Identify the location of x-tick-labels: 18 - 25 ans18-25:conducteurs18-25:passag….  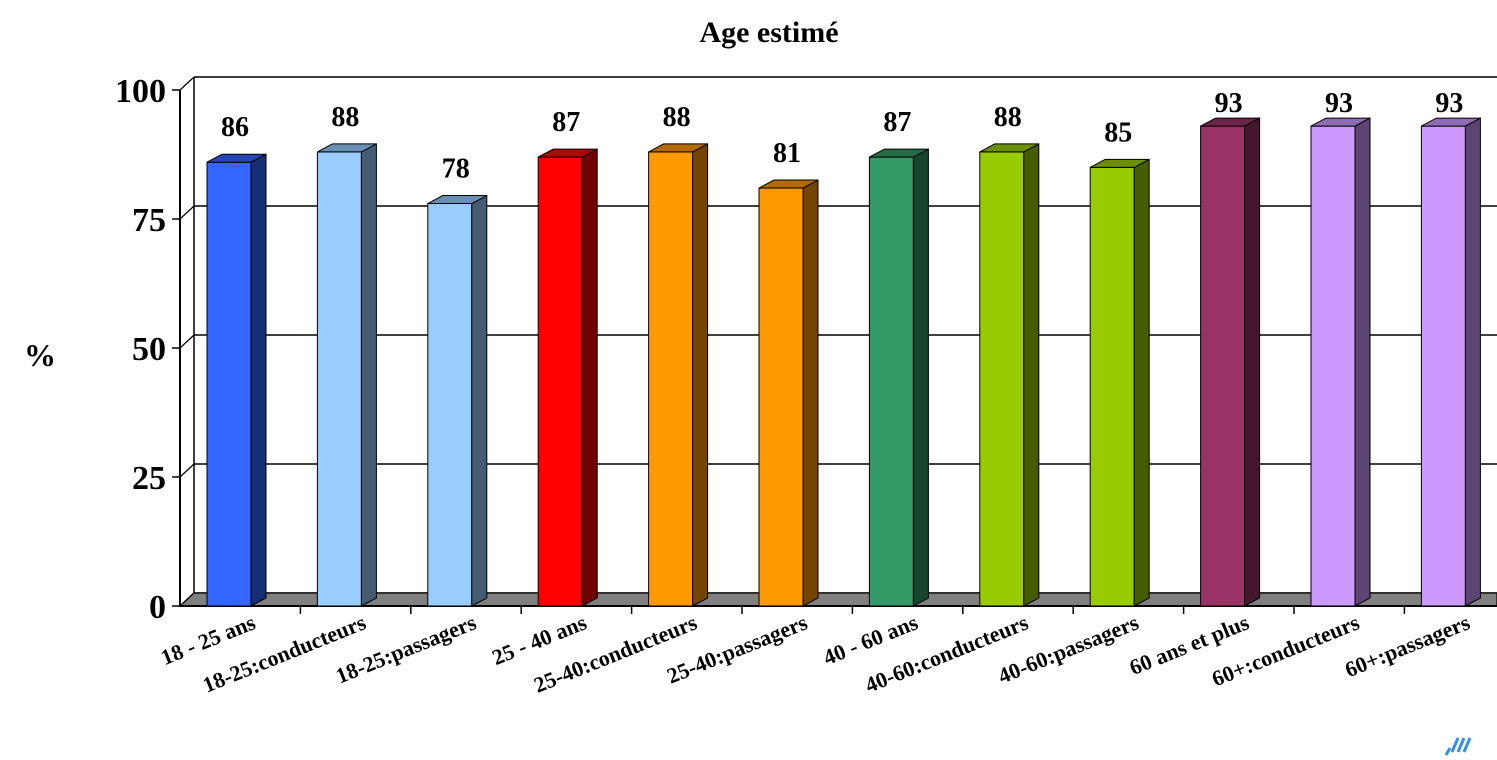
(815, 653).